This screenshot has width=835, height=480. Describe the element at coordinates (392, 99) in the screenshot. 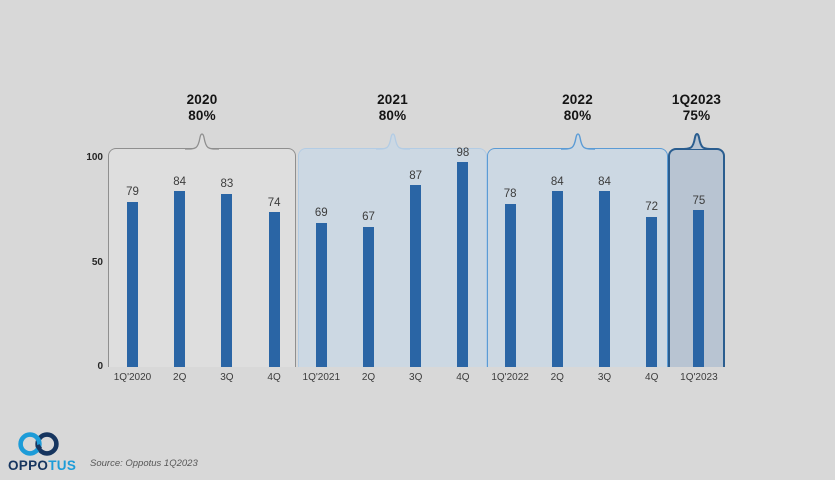

I see `group-year-label: 2021` at that location.